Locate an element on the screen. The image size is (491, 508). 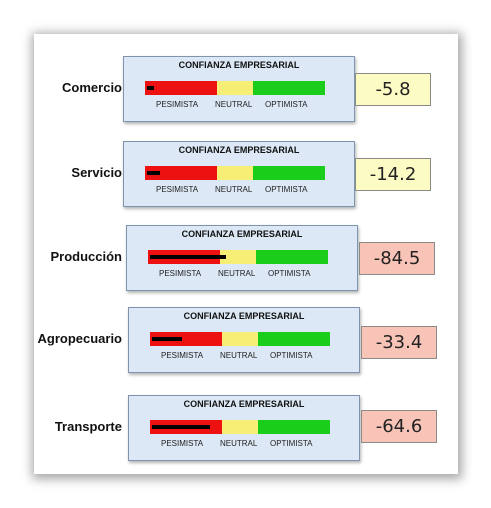
sector-label: Comercio is located at coordinates (92, 87).